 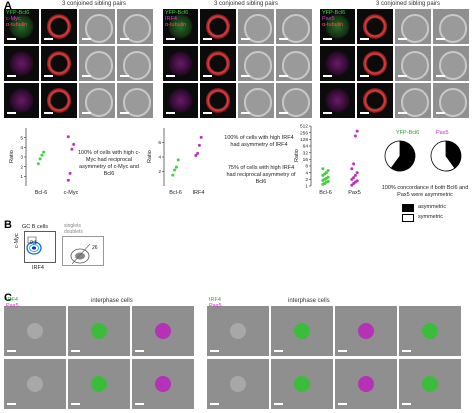 I want to click on pie-pax5, so click(x=446, y=156).